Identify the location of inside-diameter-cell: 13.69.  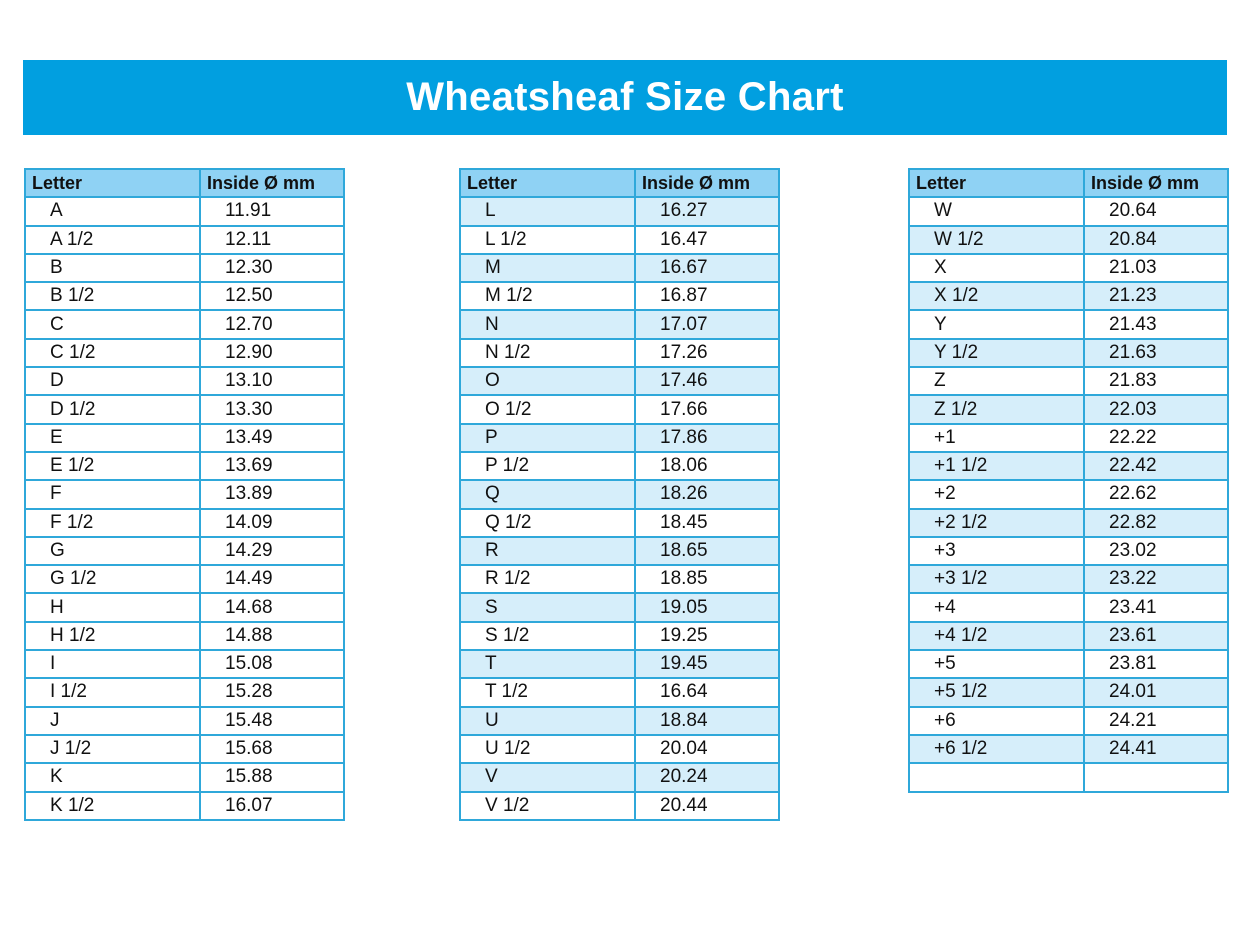
(272, 466).